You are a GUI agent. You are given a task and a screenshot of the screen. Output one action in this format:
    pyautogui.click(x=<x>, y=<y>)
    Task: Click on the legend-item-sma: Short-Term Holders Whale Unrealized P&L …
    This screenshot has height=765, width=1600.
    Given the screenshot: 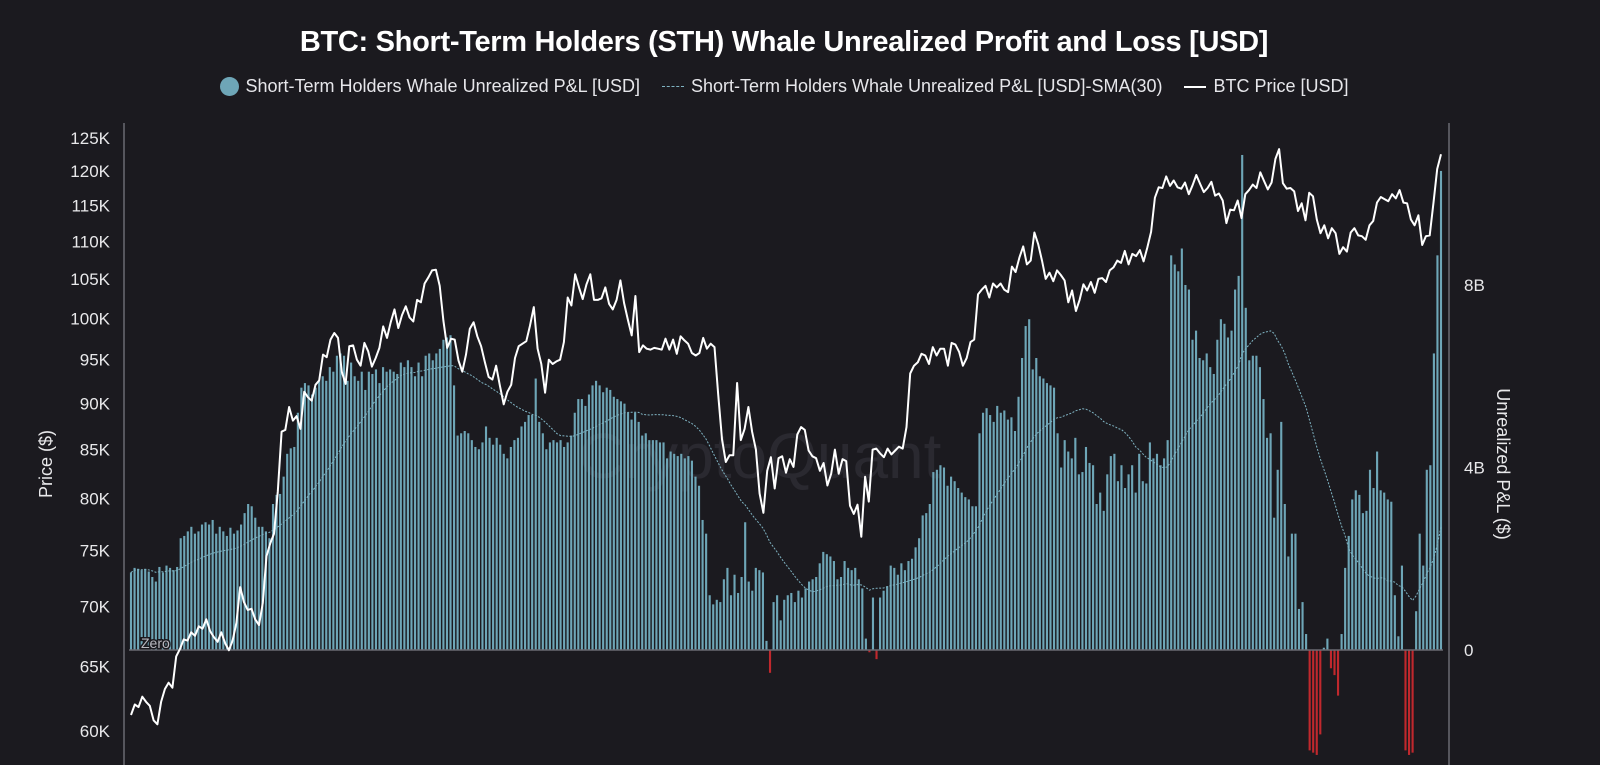 What is the action you would take?
    pyautogui.click(x=912, y=86)
    